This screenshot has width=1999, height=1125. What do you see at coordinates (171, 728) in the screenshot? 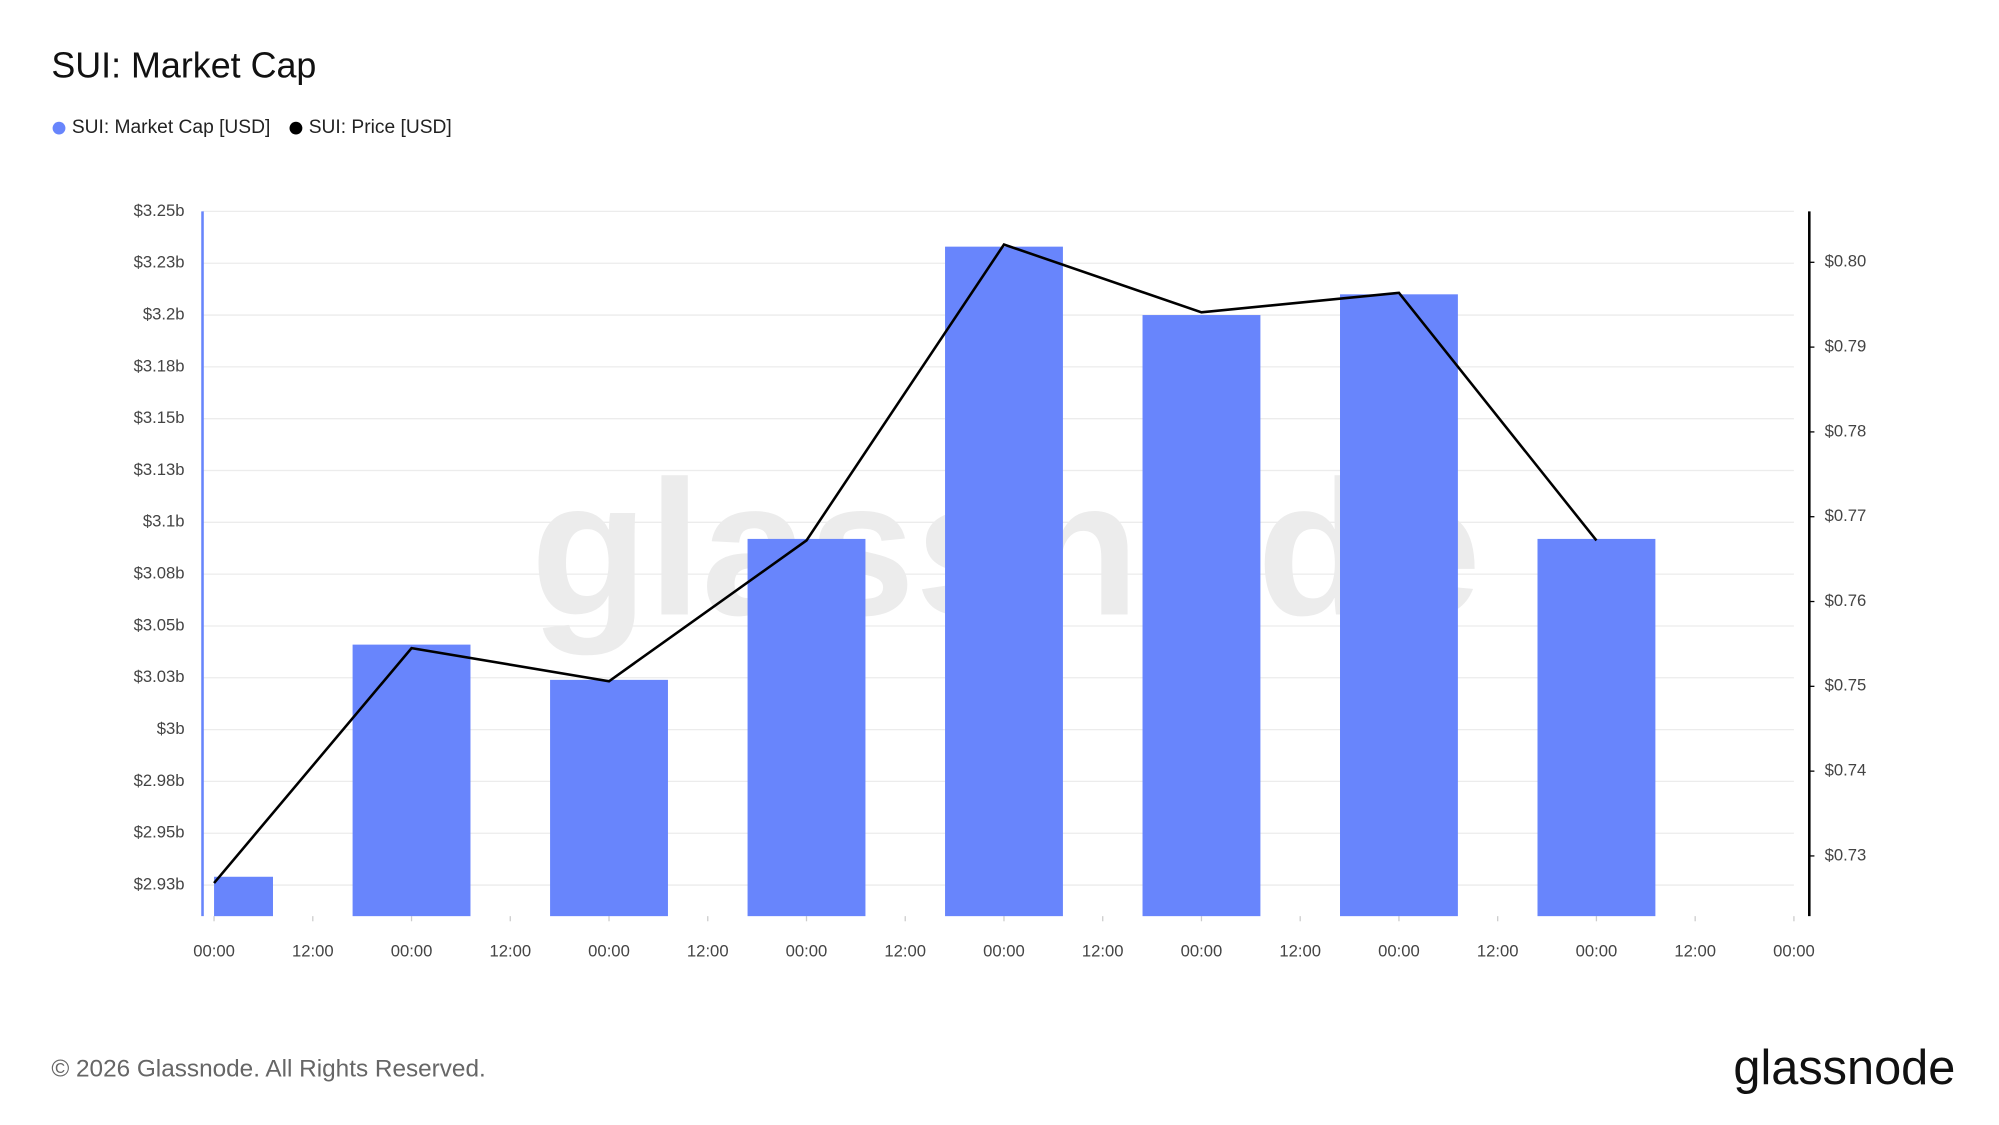
I see `y-tick-label: $3b` at bounding box center [171, 728].